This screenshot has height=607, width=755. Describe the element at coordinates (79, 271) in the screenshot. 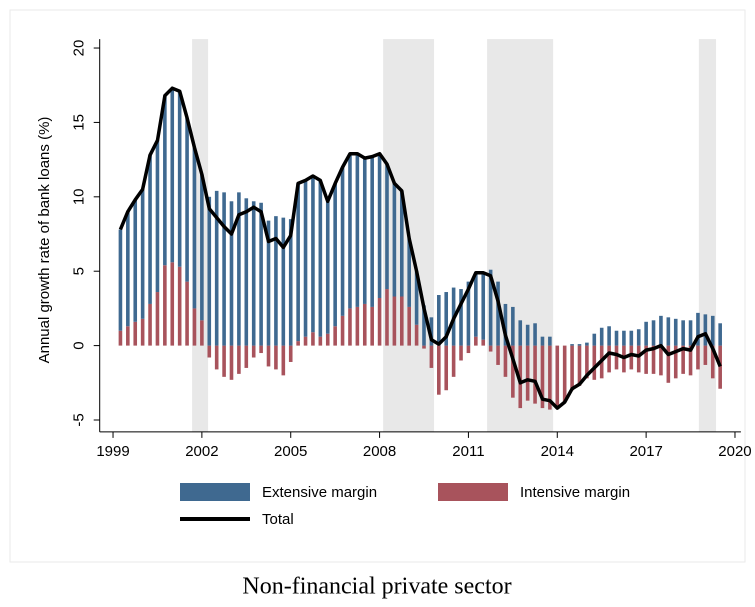

I see `y-tick-label: 5` at that location.